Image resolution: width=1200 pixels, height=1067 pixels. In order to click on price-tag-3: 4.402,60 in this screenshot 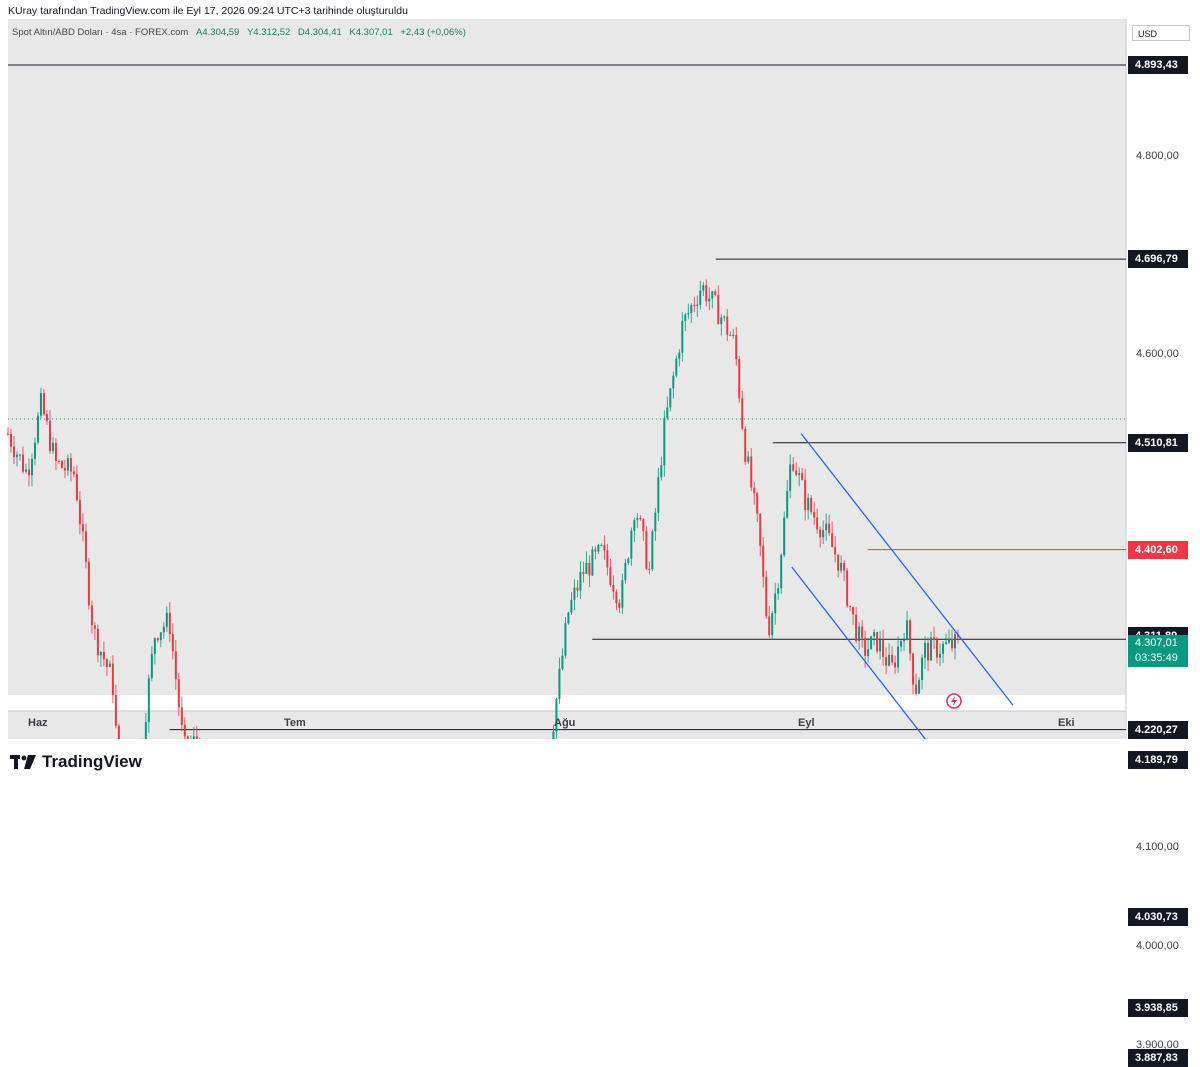, I will do `click(1158, 550)`.